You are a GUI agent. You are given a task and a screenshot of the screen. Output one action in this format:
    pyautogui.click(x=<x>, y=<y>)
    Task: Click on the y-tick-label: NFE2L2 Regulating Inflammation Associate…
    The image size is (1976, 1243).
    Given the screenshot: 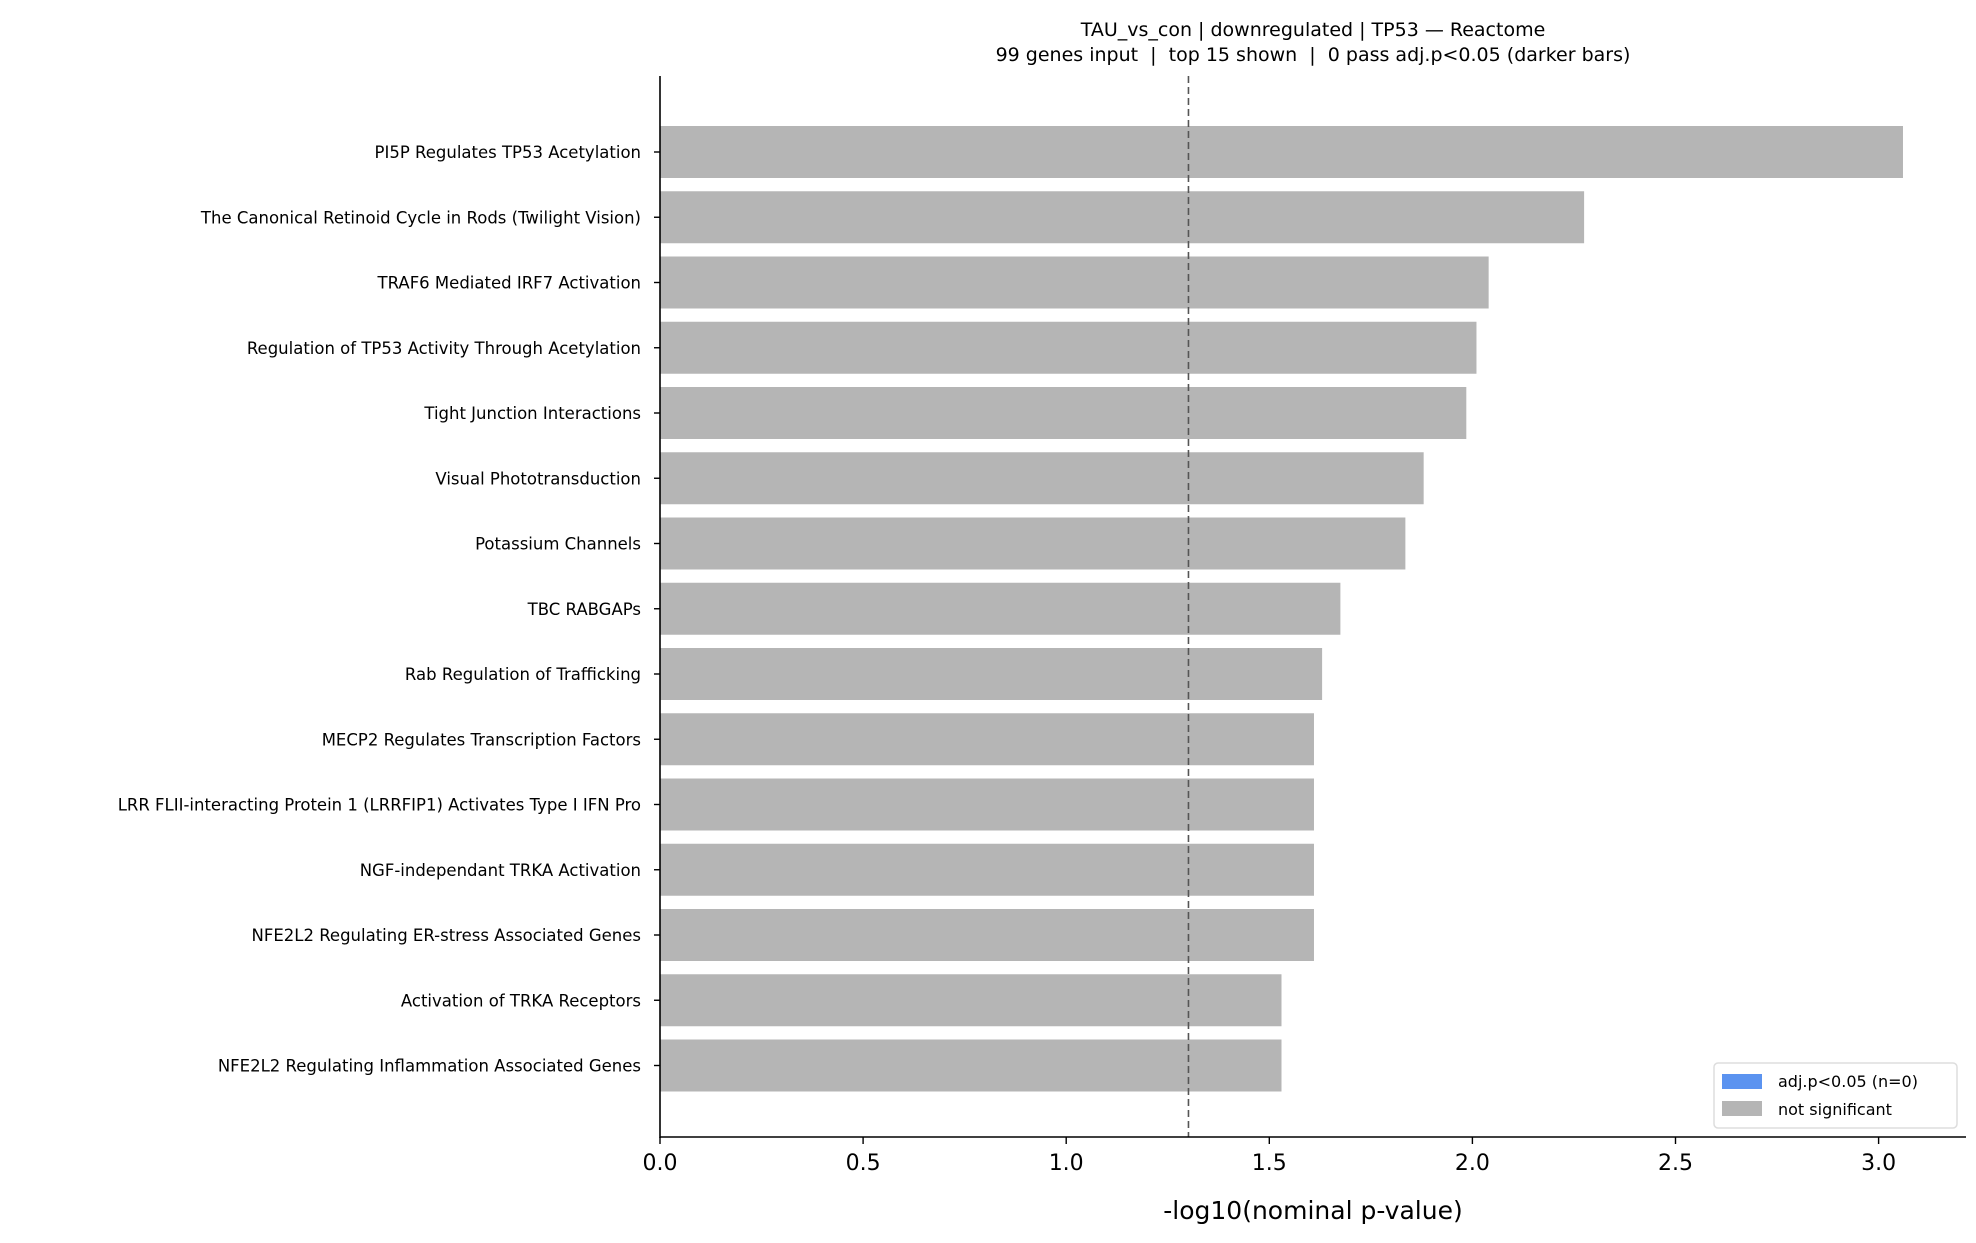 What is the action you would take?
    pyautogui.click(x=429, y=1066)
    